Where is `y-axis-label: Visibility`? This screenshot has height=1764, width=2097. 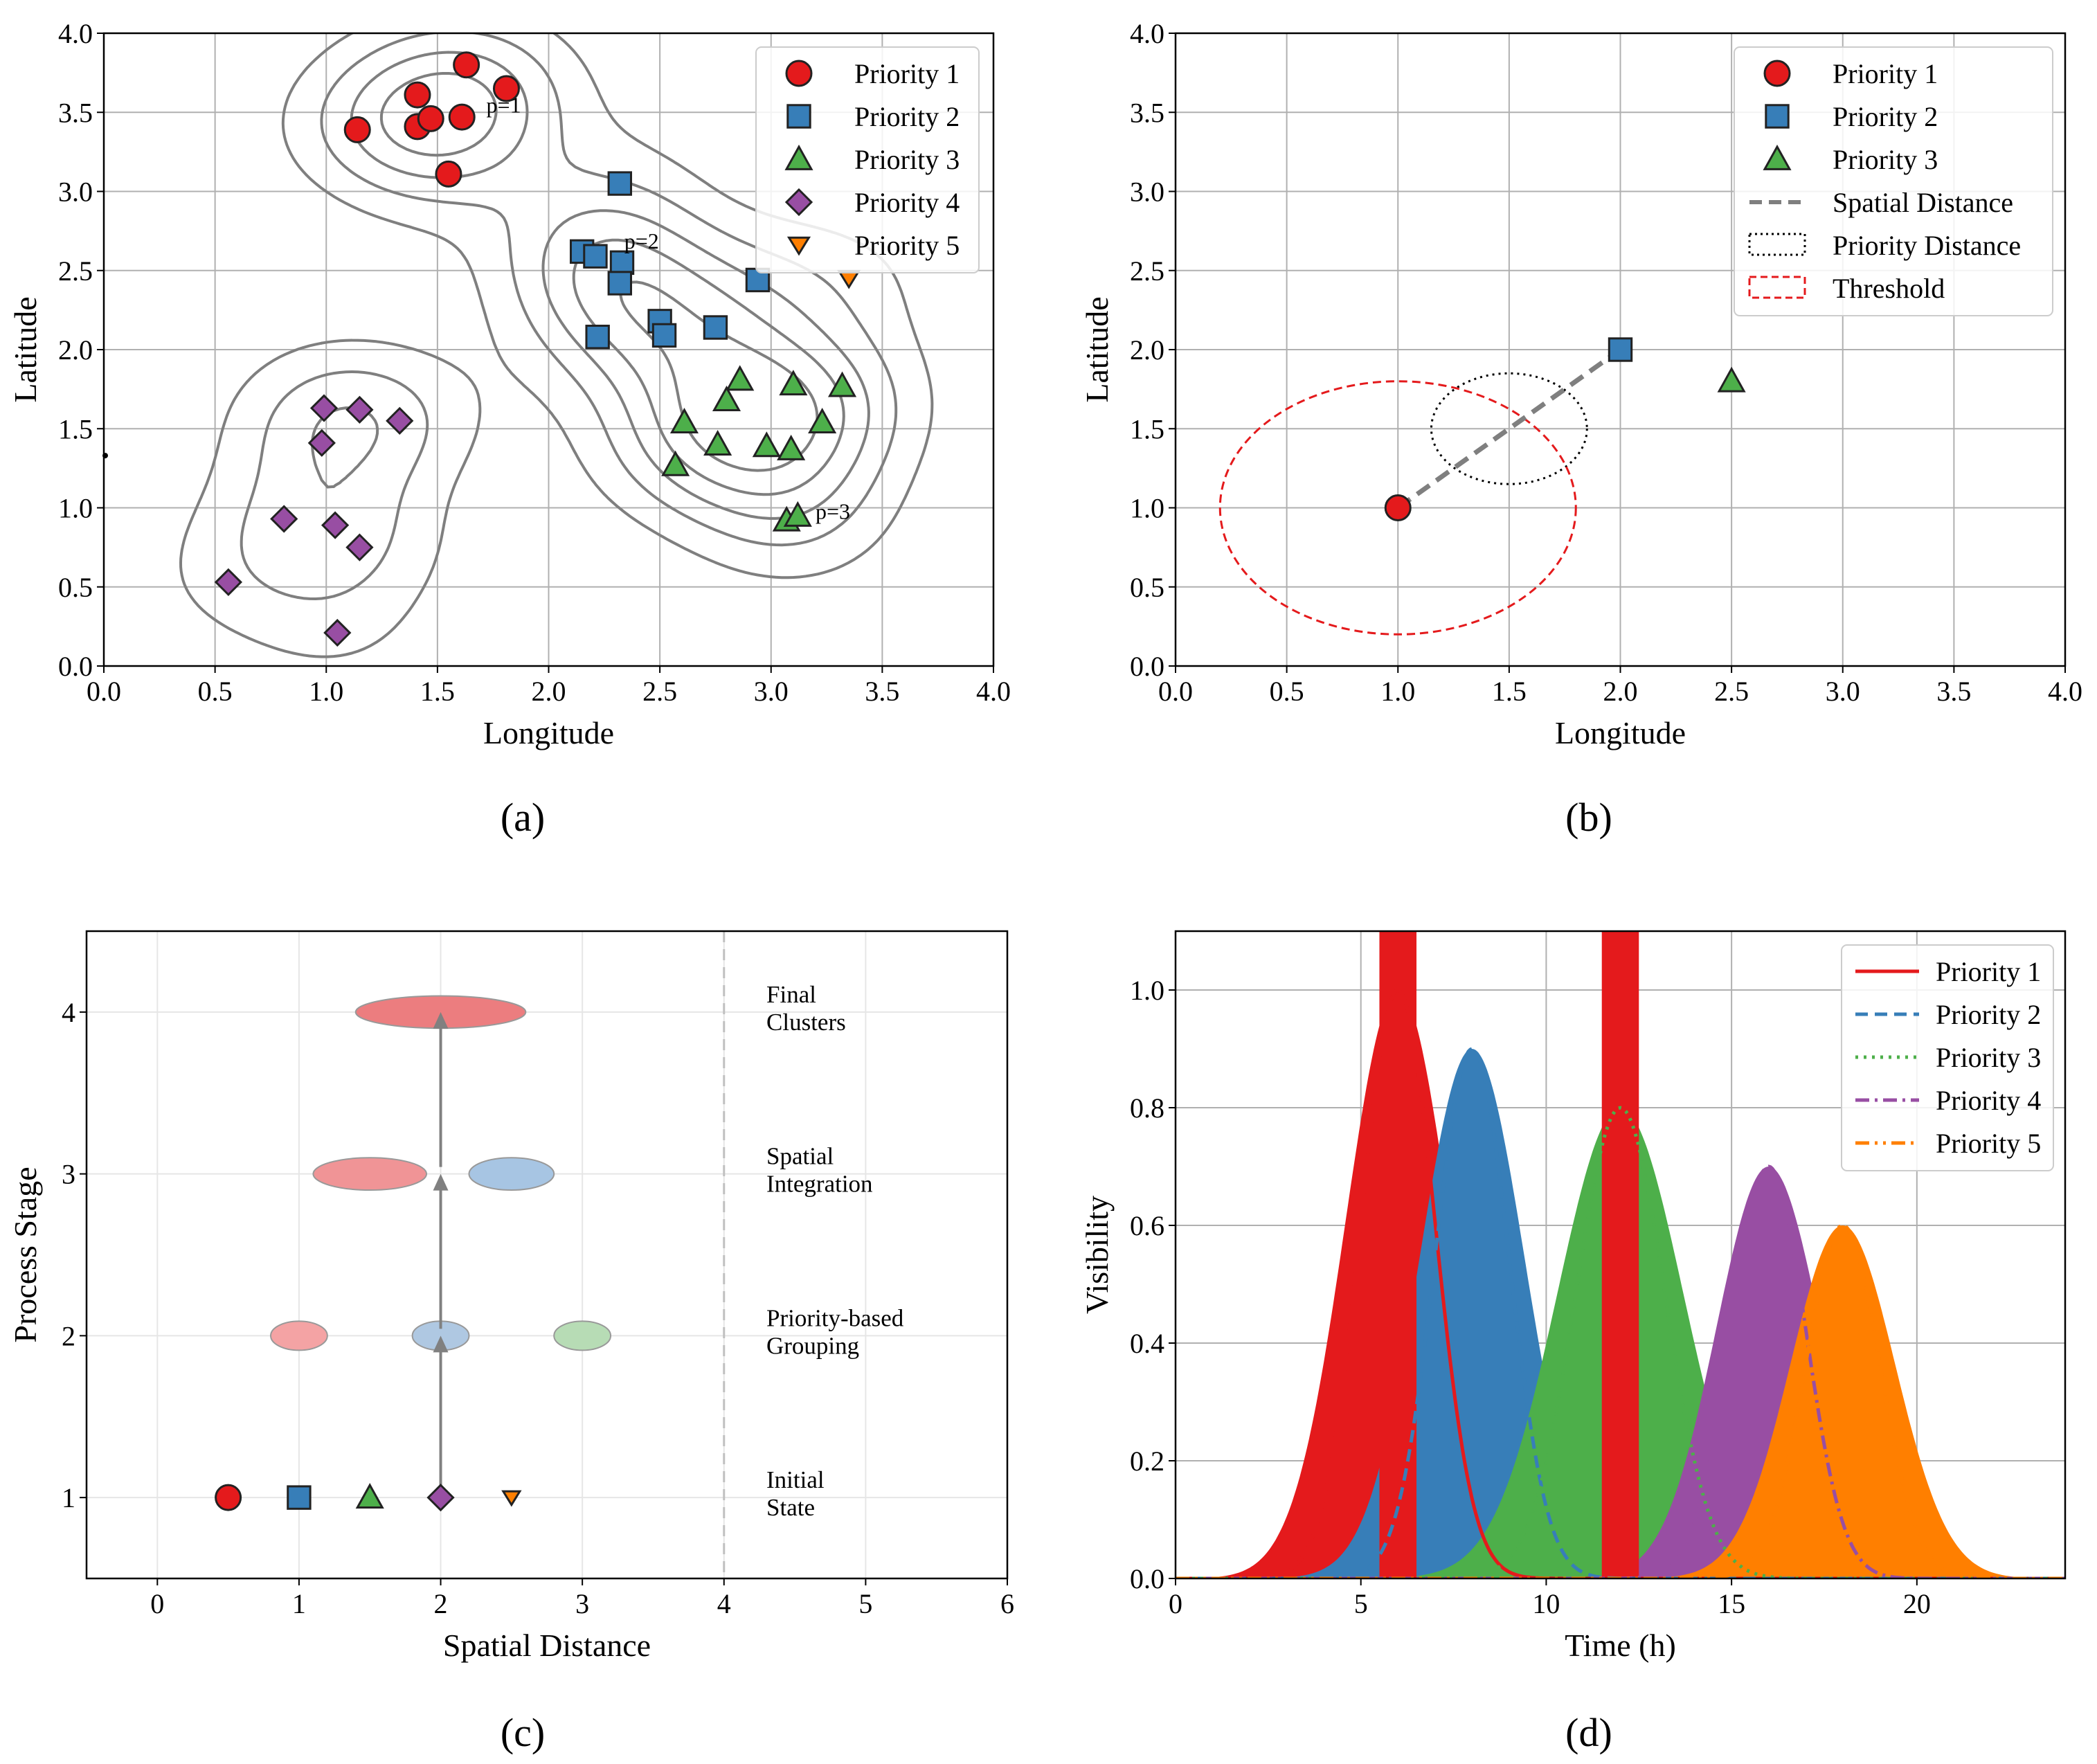
y-axis-label: Visibility is located at coordinates (1097, 1255).